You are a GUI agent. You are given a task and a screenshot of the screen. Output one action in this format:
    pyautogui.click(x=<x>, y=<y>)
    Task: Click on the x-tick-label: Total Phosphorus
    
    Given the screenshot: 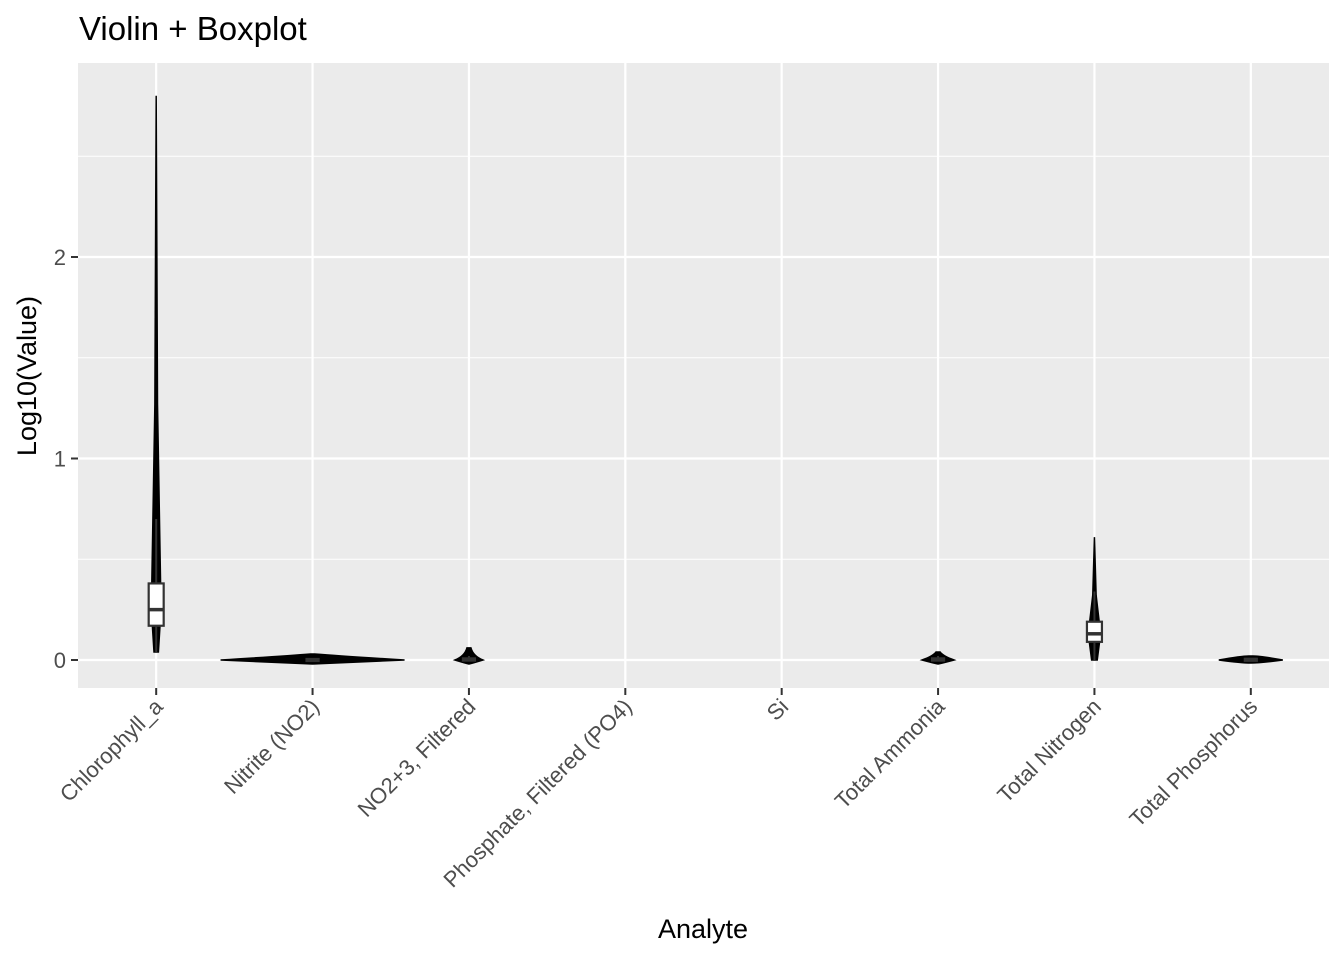 What is the action you would take?
    pyautogui.click(x=1193, y=763)
    